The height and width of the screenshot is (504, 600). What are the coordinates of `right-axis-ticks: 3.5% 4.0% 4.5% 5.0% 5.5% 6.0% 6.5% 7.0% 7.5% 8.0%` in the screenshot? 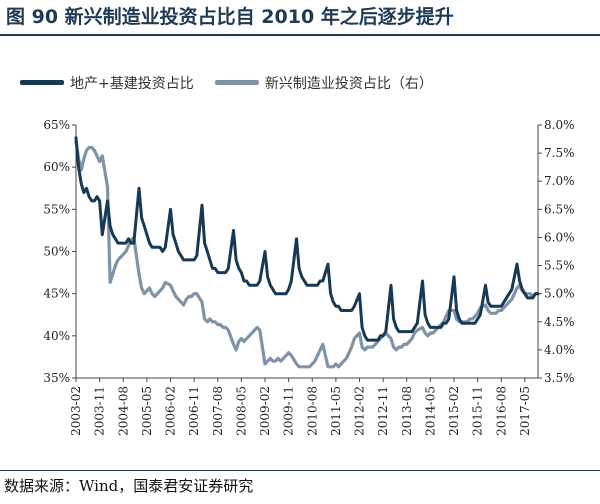 It's located at (556, 251).